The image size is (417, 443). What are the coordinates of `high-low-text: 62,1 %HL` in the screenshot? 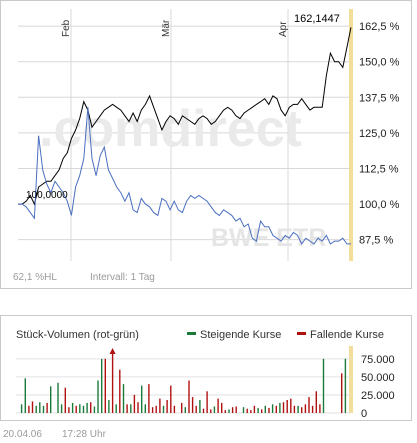 It's located at (35, 277).